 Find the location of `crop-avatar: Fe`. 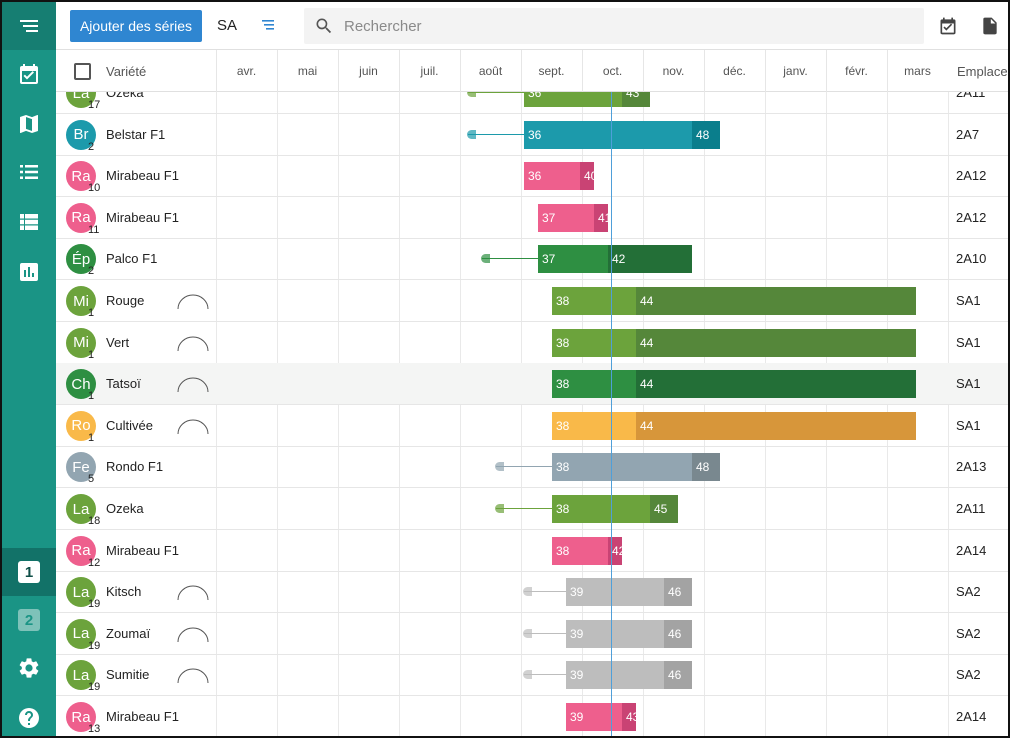

crop-avatar: Fe is located at coordinates (81, 467).